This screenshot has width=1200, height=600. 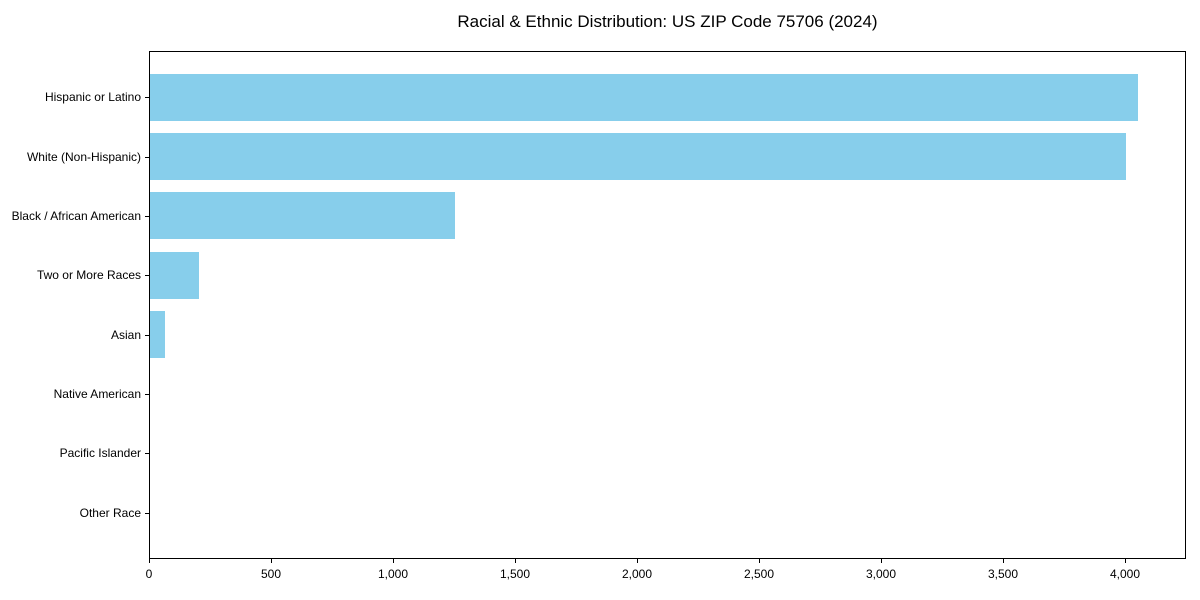 What do you see at coordinates (759, 574) in the screenshot?
I see `x-axis-tick-label: 2,500` at bounding box center [759, 574].